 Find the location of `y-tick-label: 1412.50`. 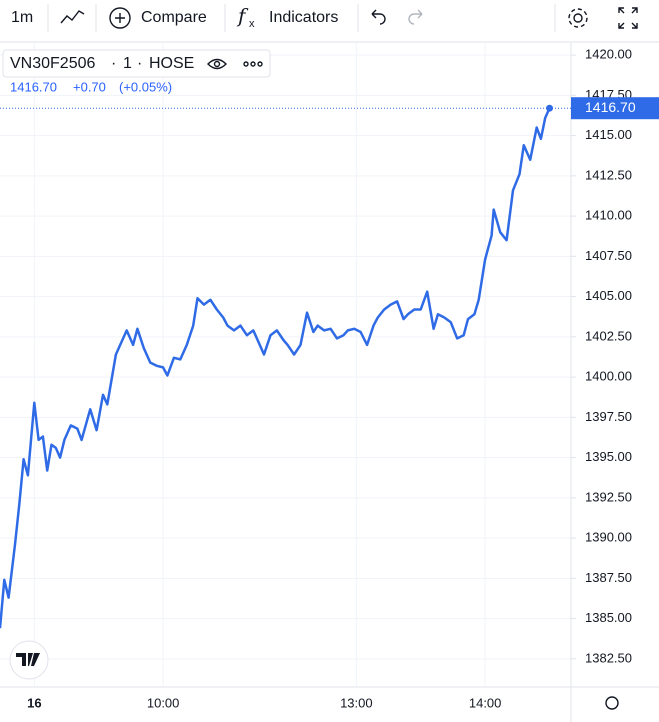

y-tick-label: 1412.50 is located at coordinates (608, 174).